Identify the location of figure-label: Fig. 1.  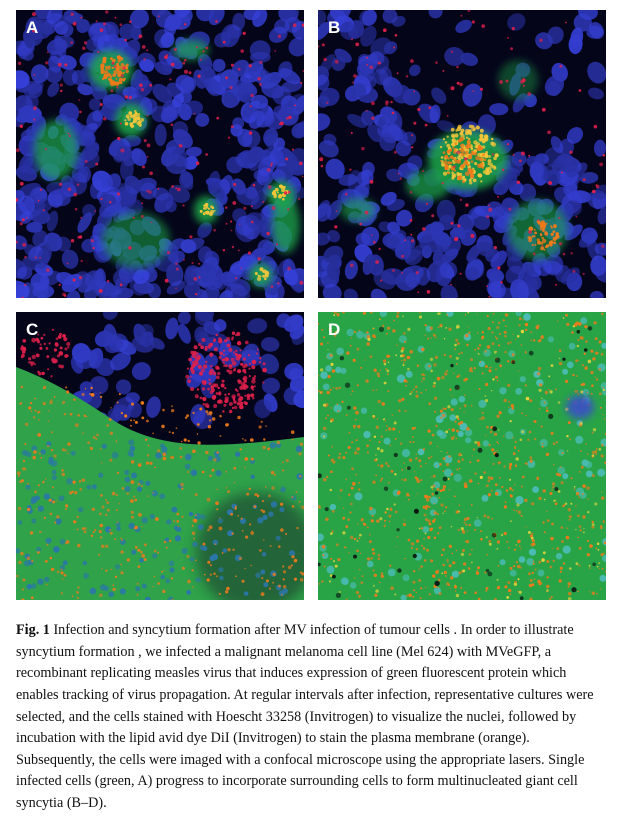
(33, 630).